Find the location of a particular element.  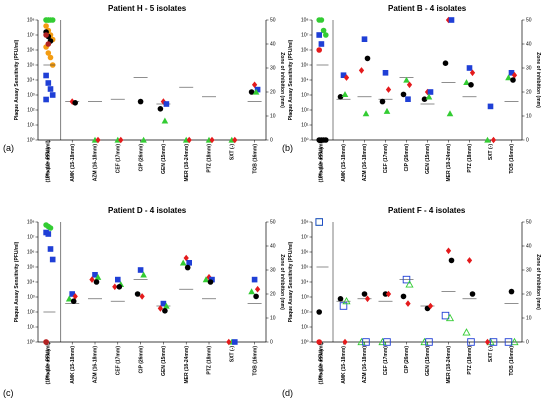

left-tick-label: 10⁷ is located at coordinates (31, 36).